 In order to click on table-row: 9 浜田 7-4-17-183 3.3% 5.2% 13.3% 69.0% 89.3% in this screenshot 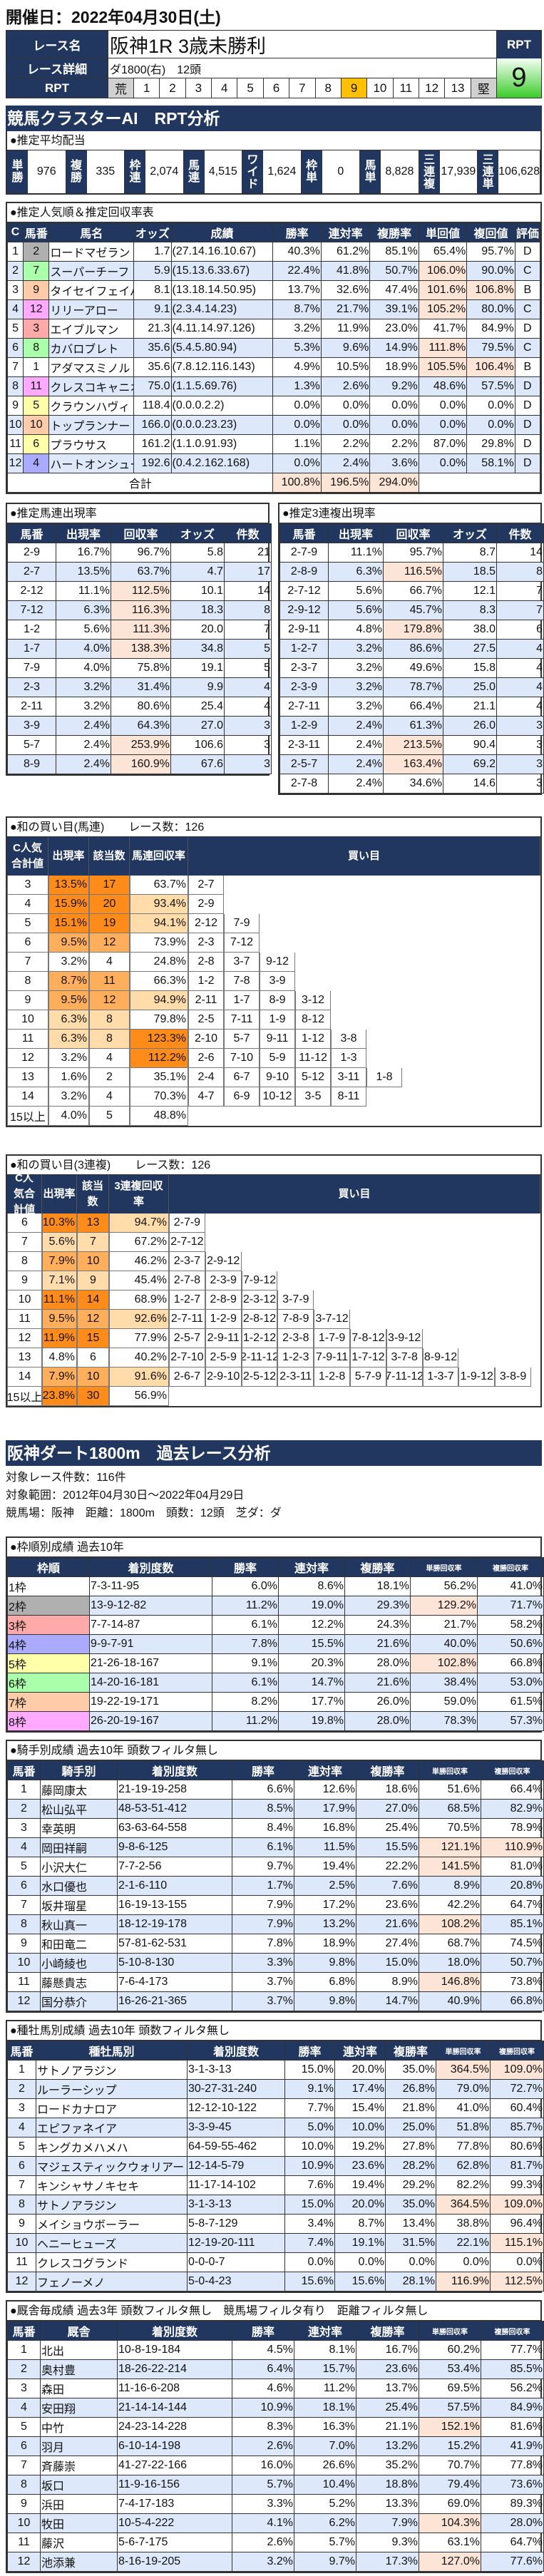, I will do `click(275, 2504)`.